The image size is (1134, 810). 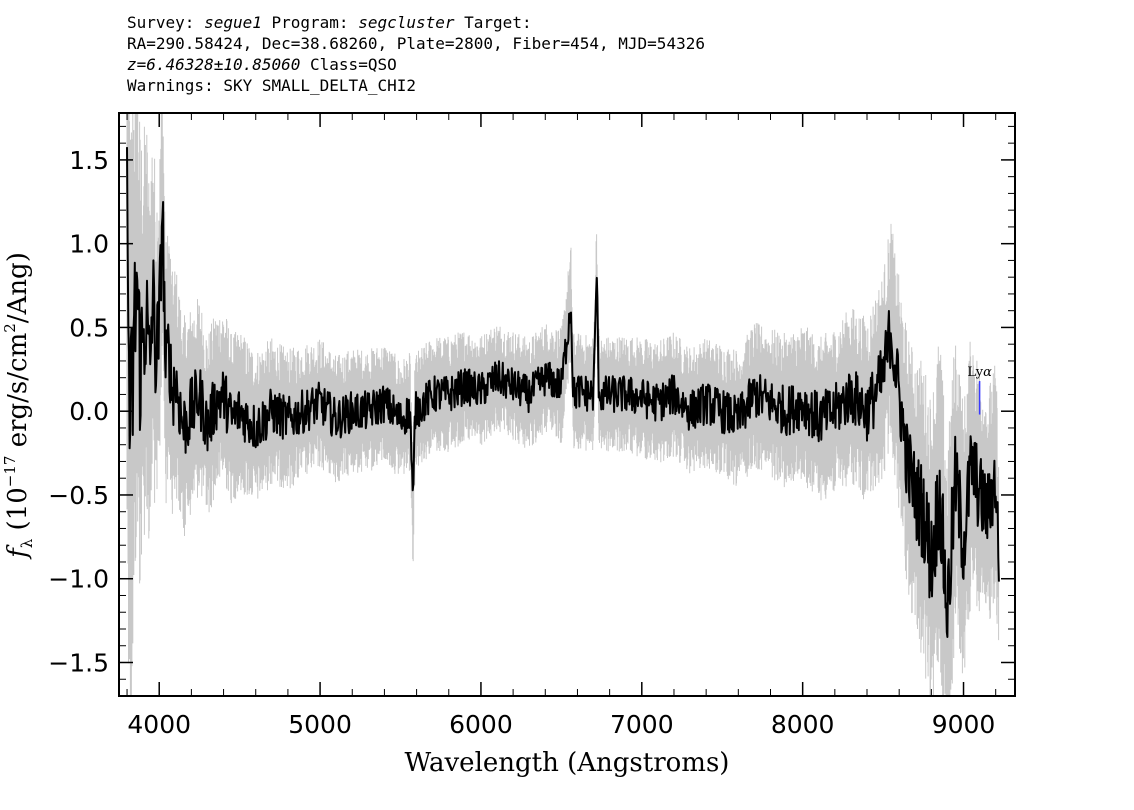 What do you see at coordinates (416, 64) in the screenshot?
I see `header-line-redshift: z=6.46328±10.85060 Class=QSO` at bounding box center [416, 64].